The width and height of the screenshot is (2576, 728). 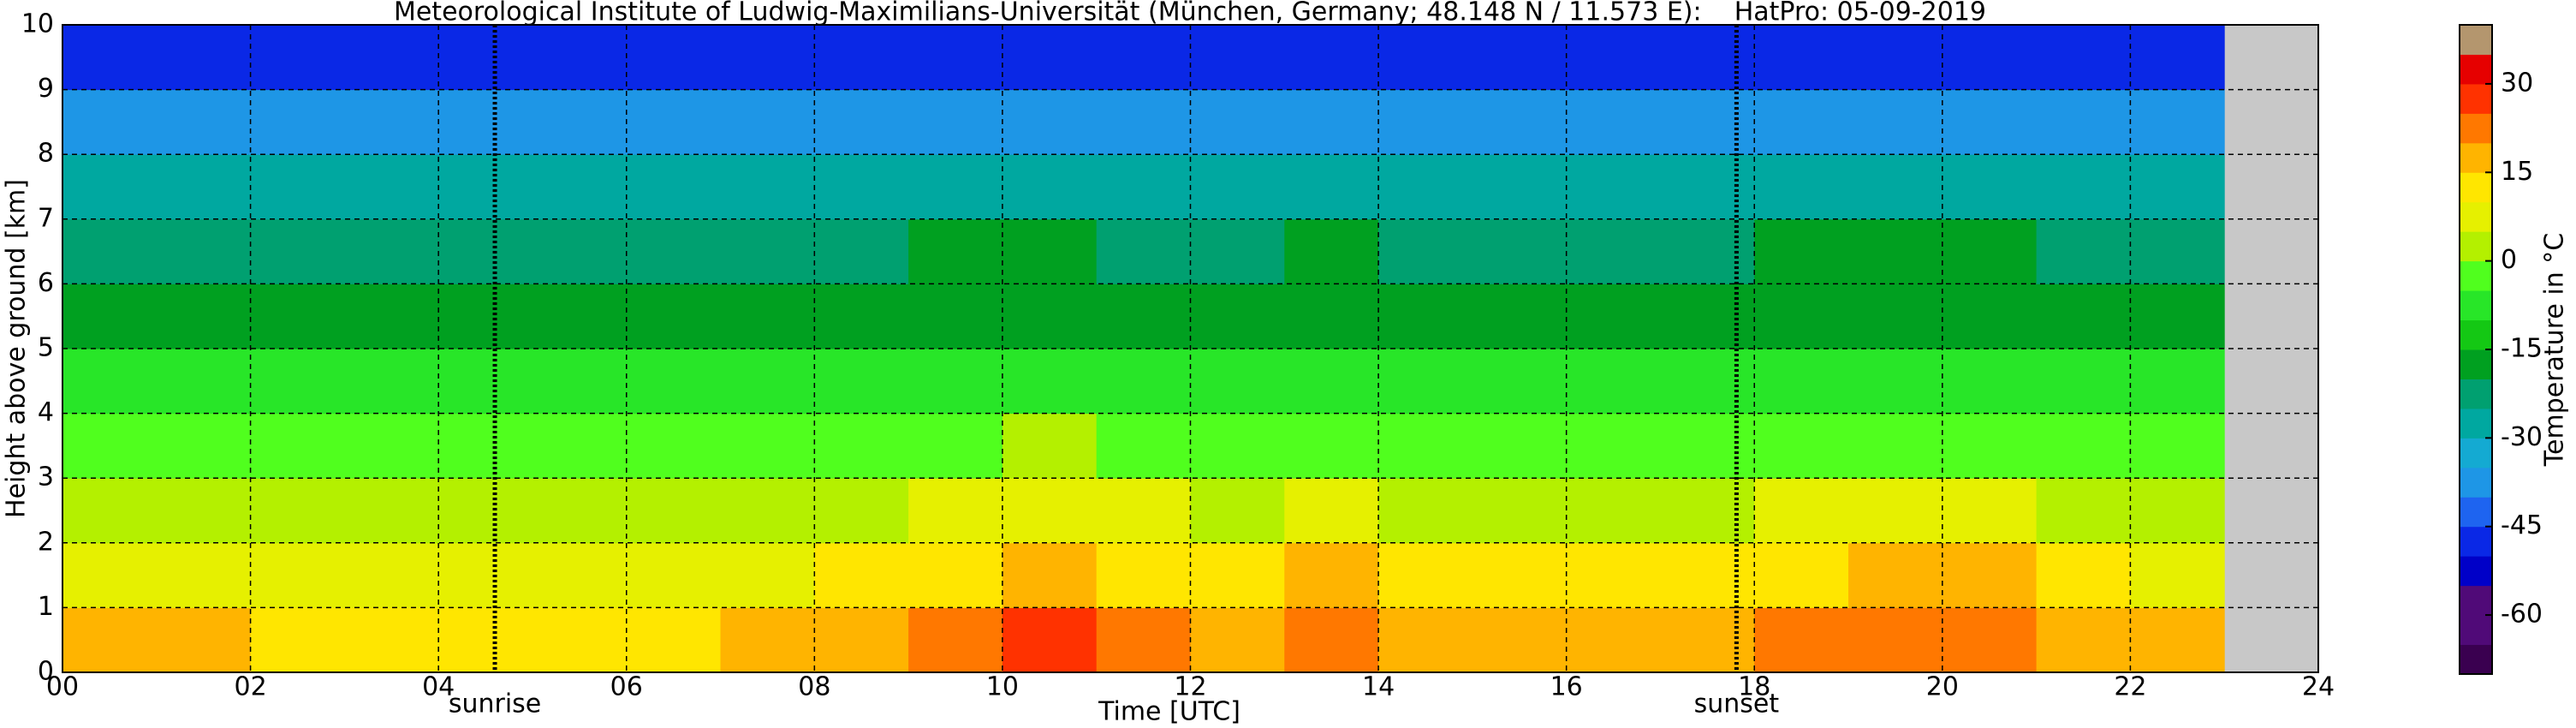 I want to click on y-tick-label: 0, so click(x=46, y=672).